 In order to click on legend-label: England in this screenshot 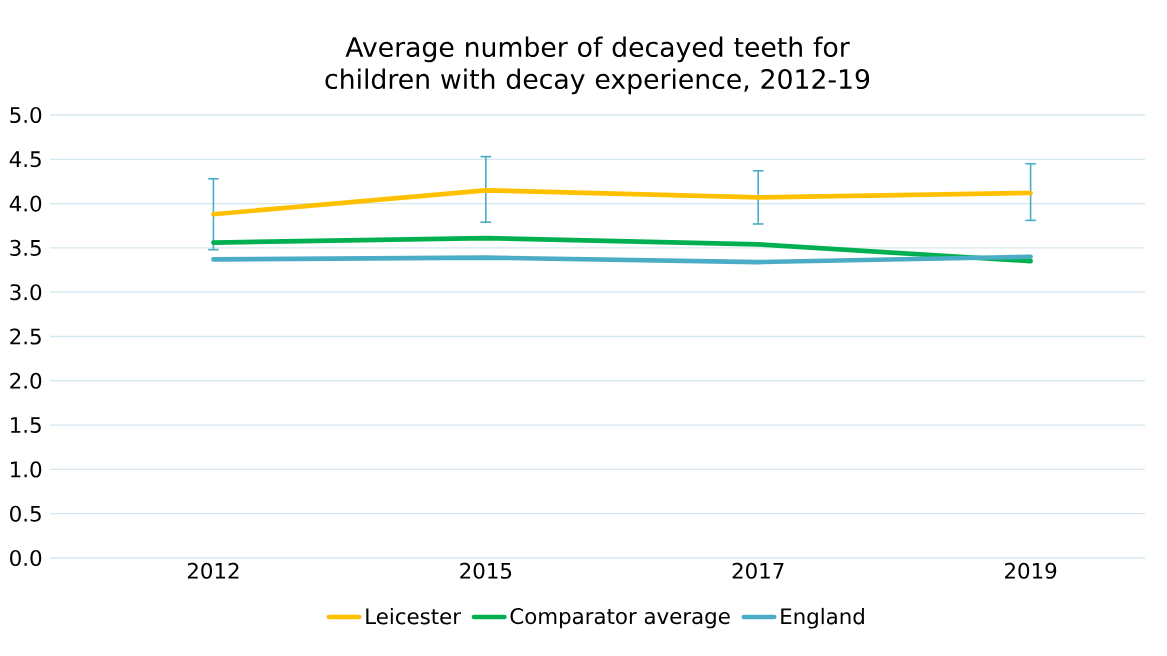, I will do `click(822, 618)`.